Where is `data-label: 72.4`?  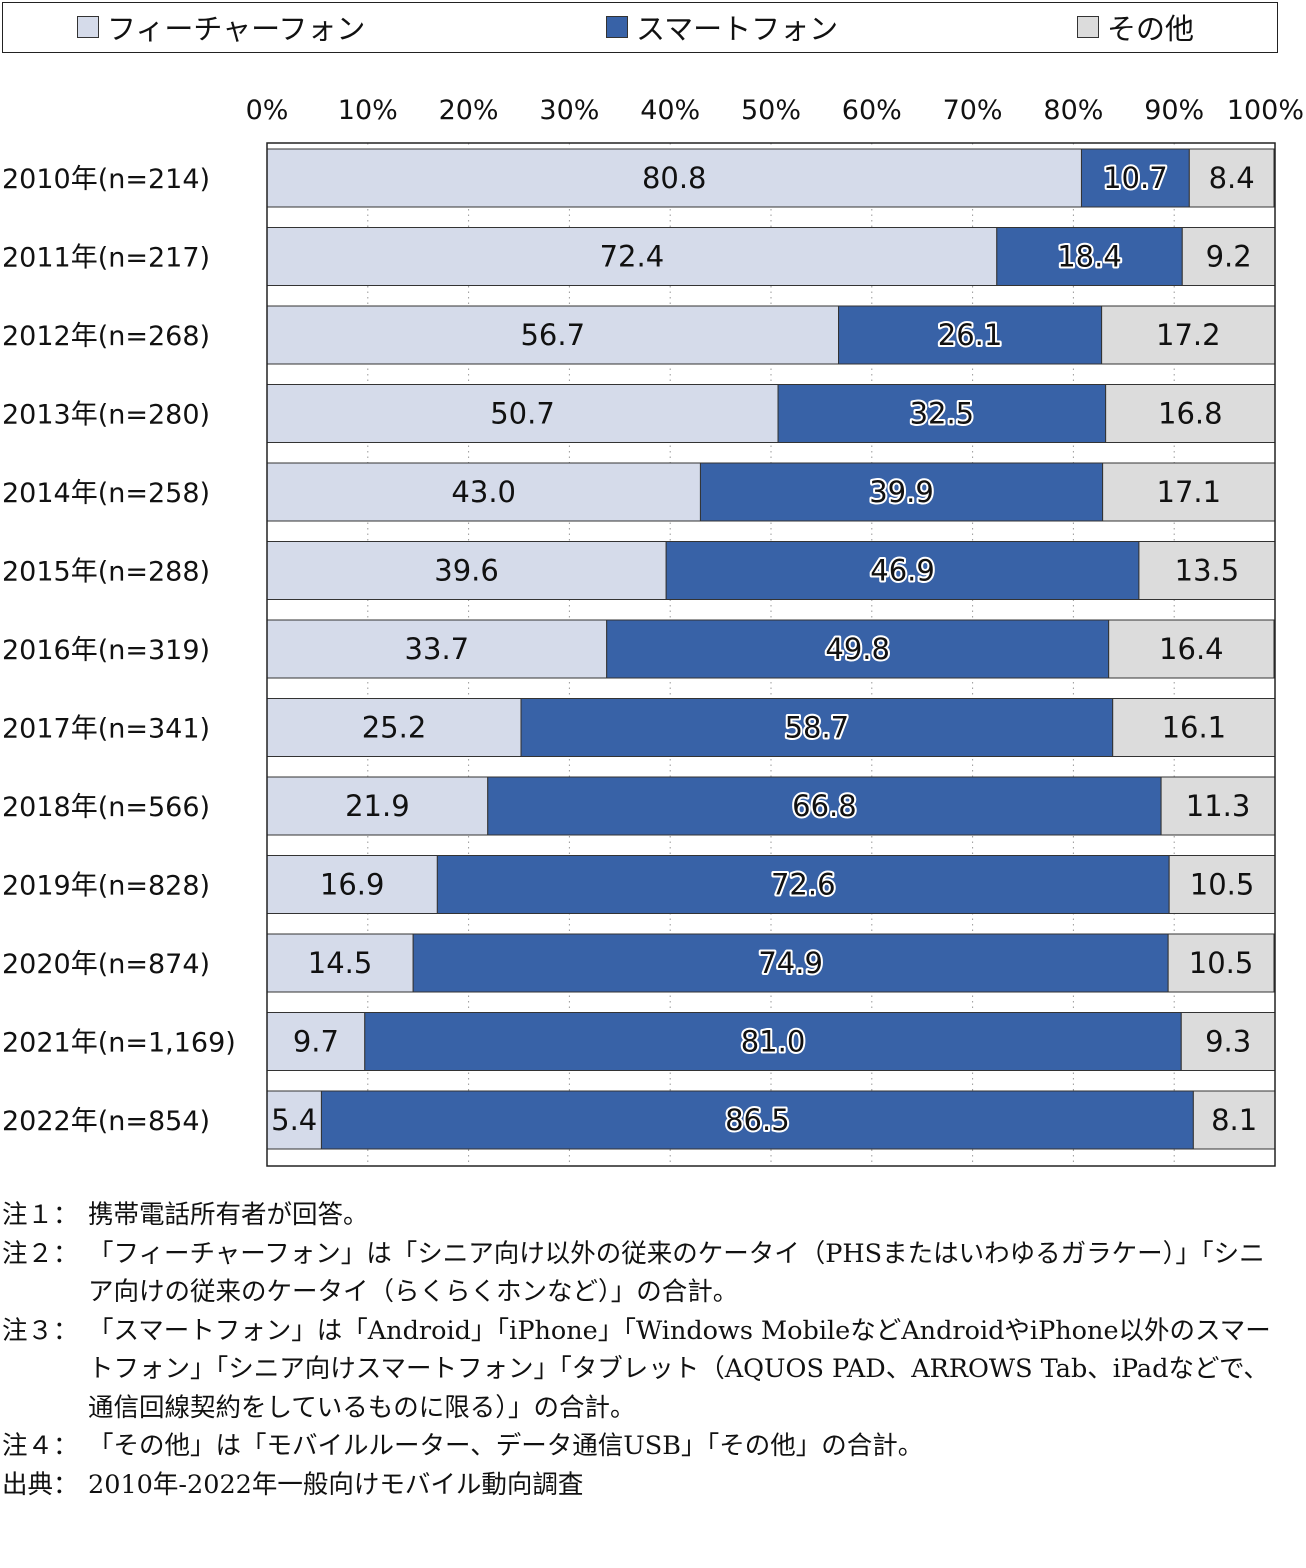 data-label: 72.4 is located at coordinates (632, 257).